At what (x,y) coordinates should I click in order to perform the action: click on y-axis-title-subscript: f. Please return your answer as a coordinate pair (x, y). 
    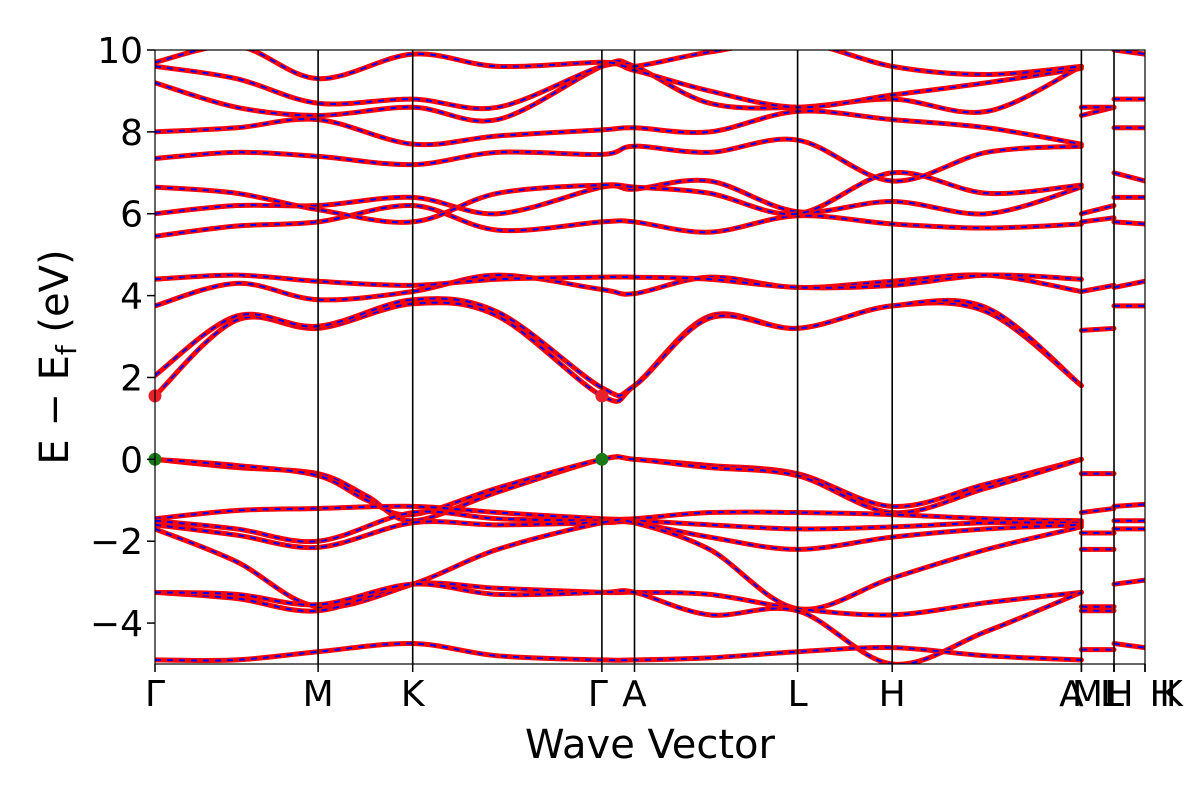
    Looking at the image, I should click on (66, 349).